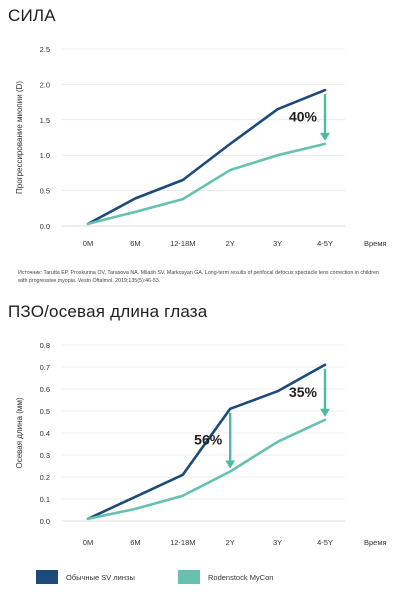 The image size is (400, 604). Describe the element at coordinates (19, 432) in the screenshot. I see `y-axis-title: Осевая длина (мм)` at that location.